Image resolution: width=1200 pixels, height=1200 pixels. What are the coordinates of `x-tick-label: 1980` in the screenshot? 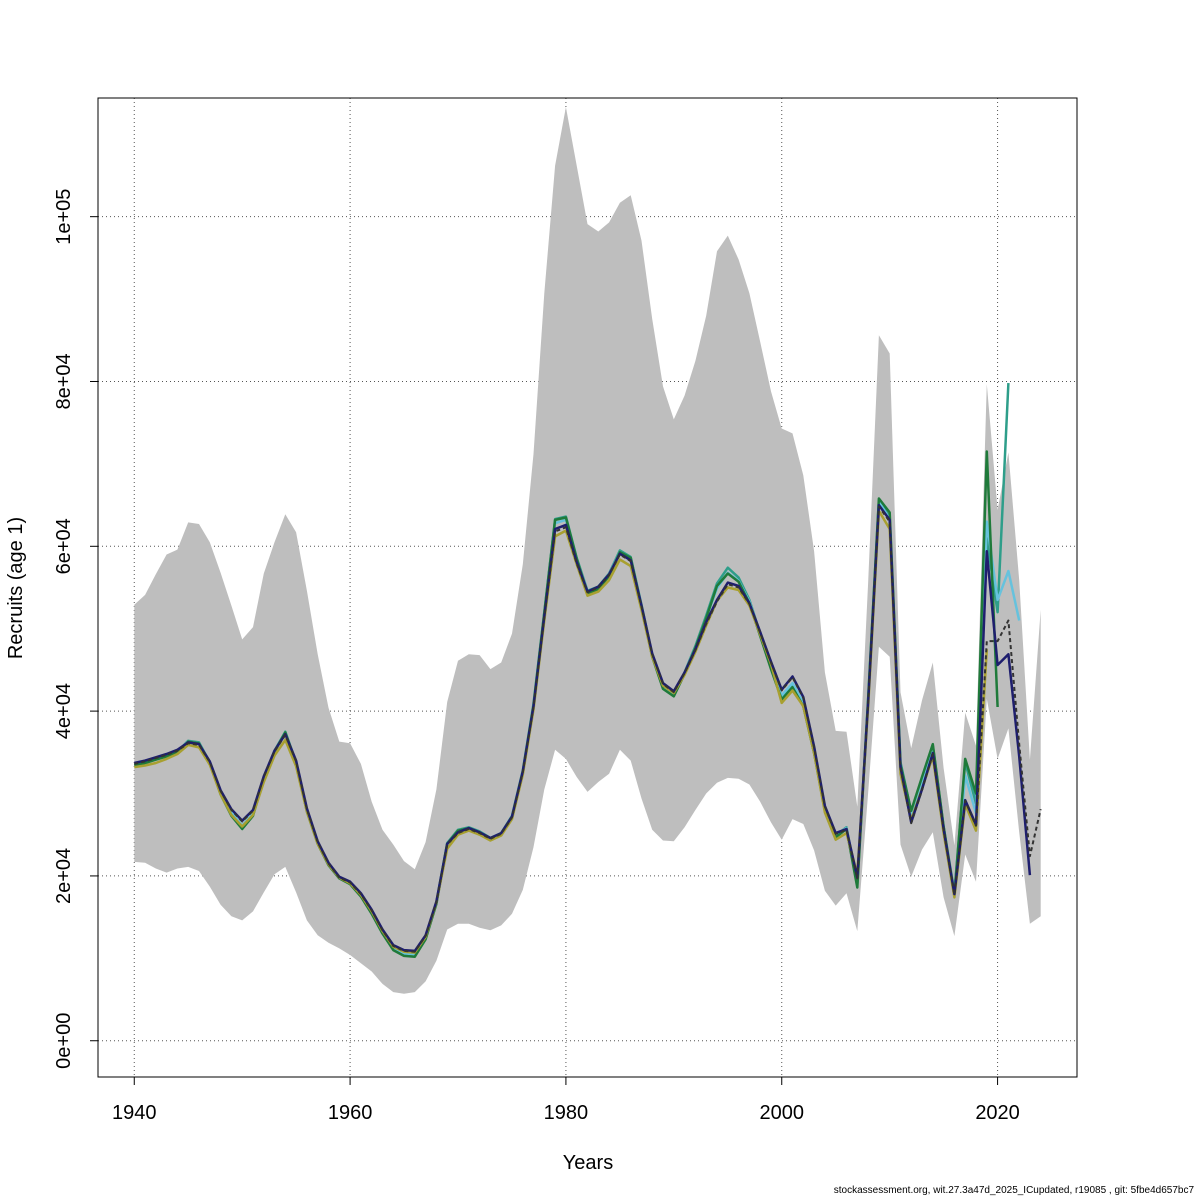 It's located at (566, 1113).